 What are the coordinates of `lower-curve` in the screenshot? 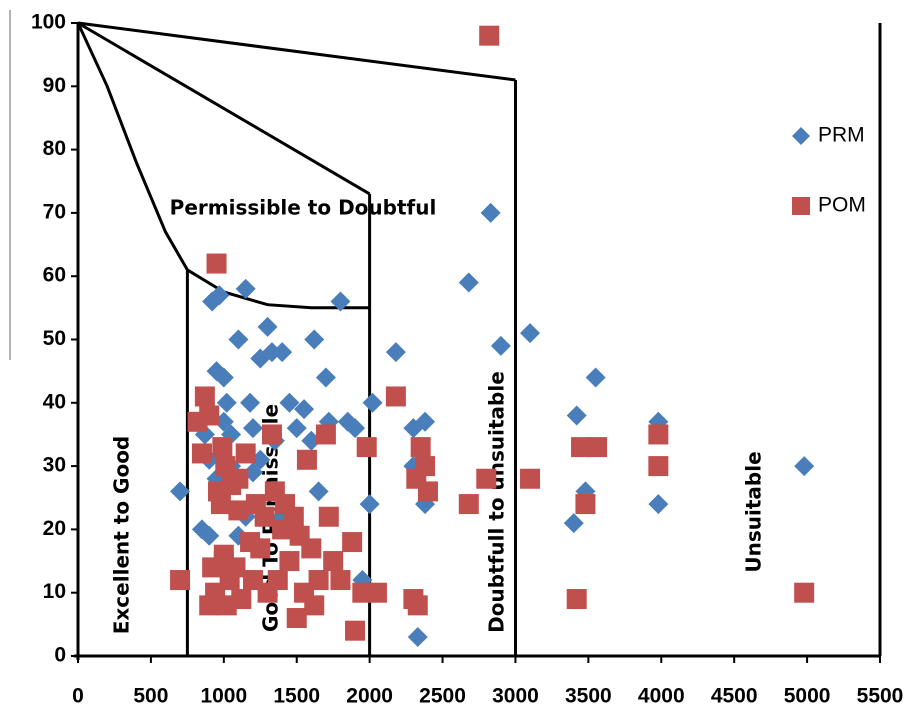 It's located at (223, 166).